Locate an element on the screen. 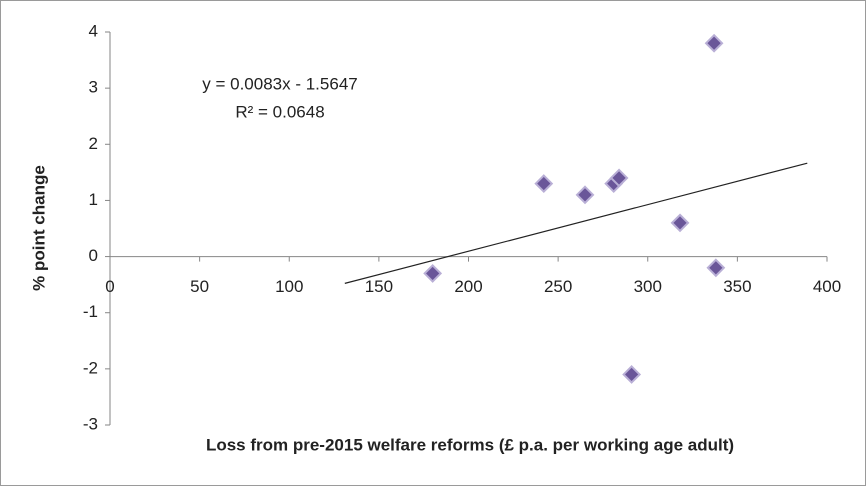  x-tick-label: 0 is located at coordinates (109, 286).